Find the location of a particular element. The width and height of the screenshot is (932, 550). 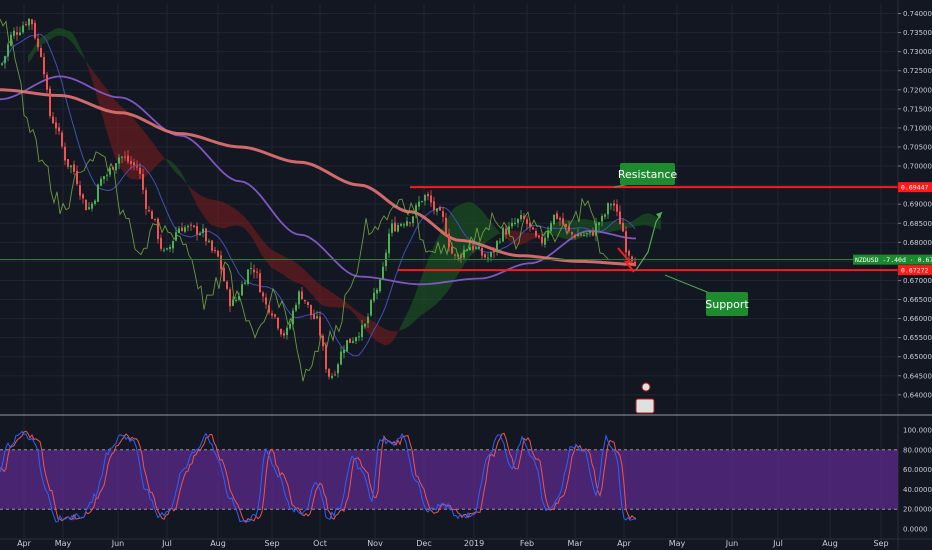

time-tick-label: Nov is located at coordinates (375, 543).